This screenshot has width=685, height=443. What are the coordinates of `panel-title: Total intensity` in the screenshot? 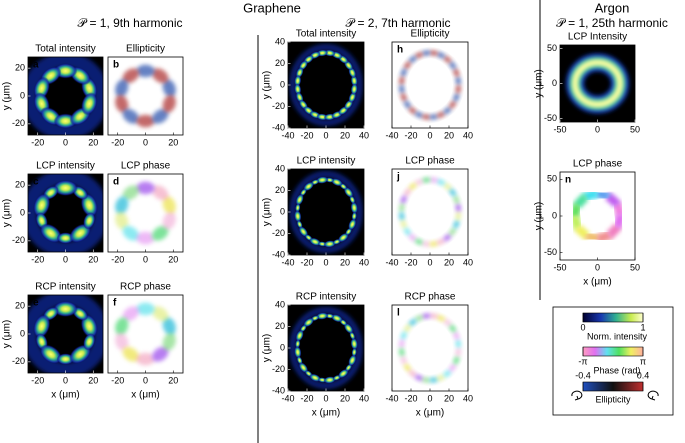 It's located at (326, 34).